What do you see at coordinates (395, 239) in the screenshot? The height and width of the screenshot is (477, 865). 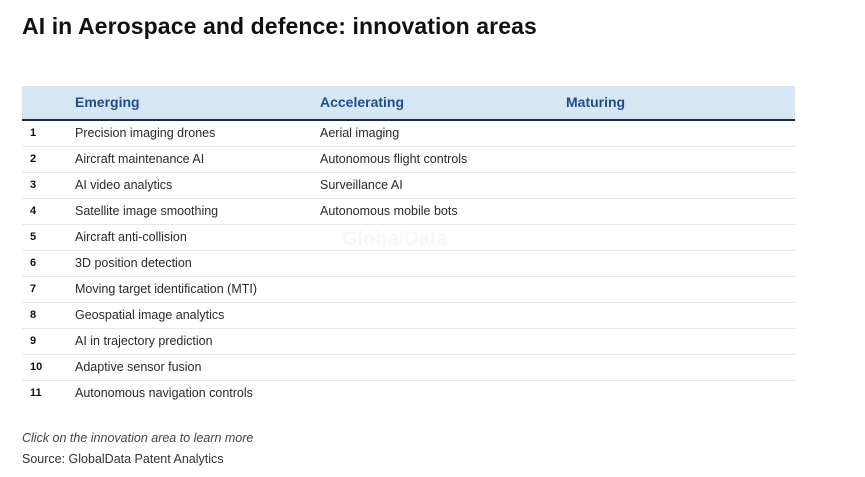 I see `watermark: GlobalData` at bounding box center [395, 239].